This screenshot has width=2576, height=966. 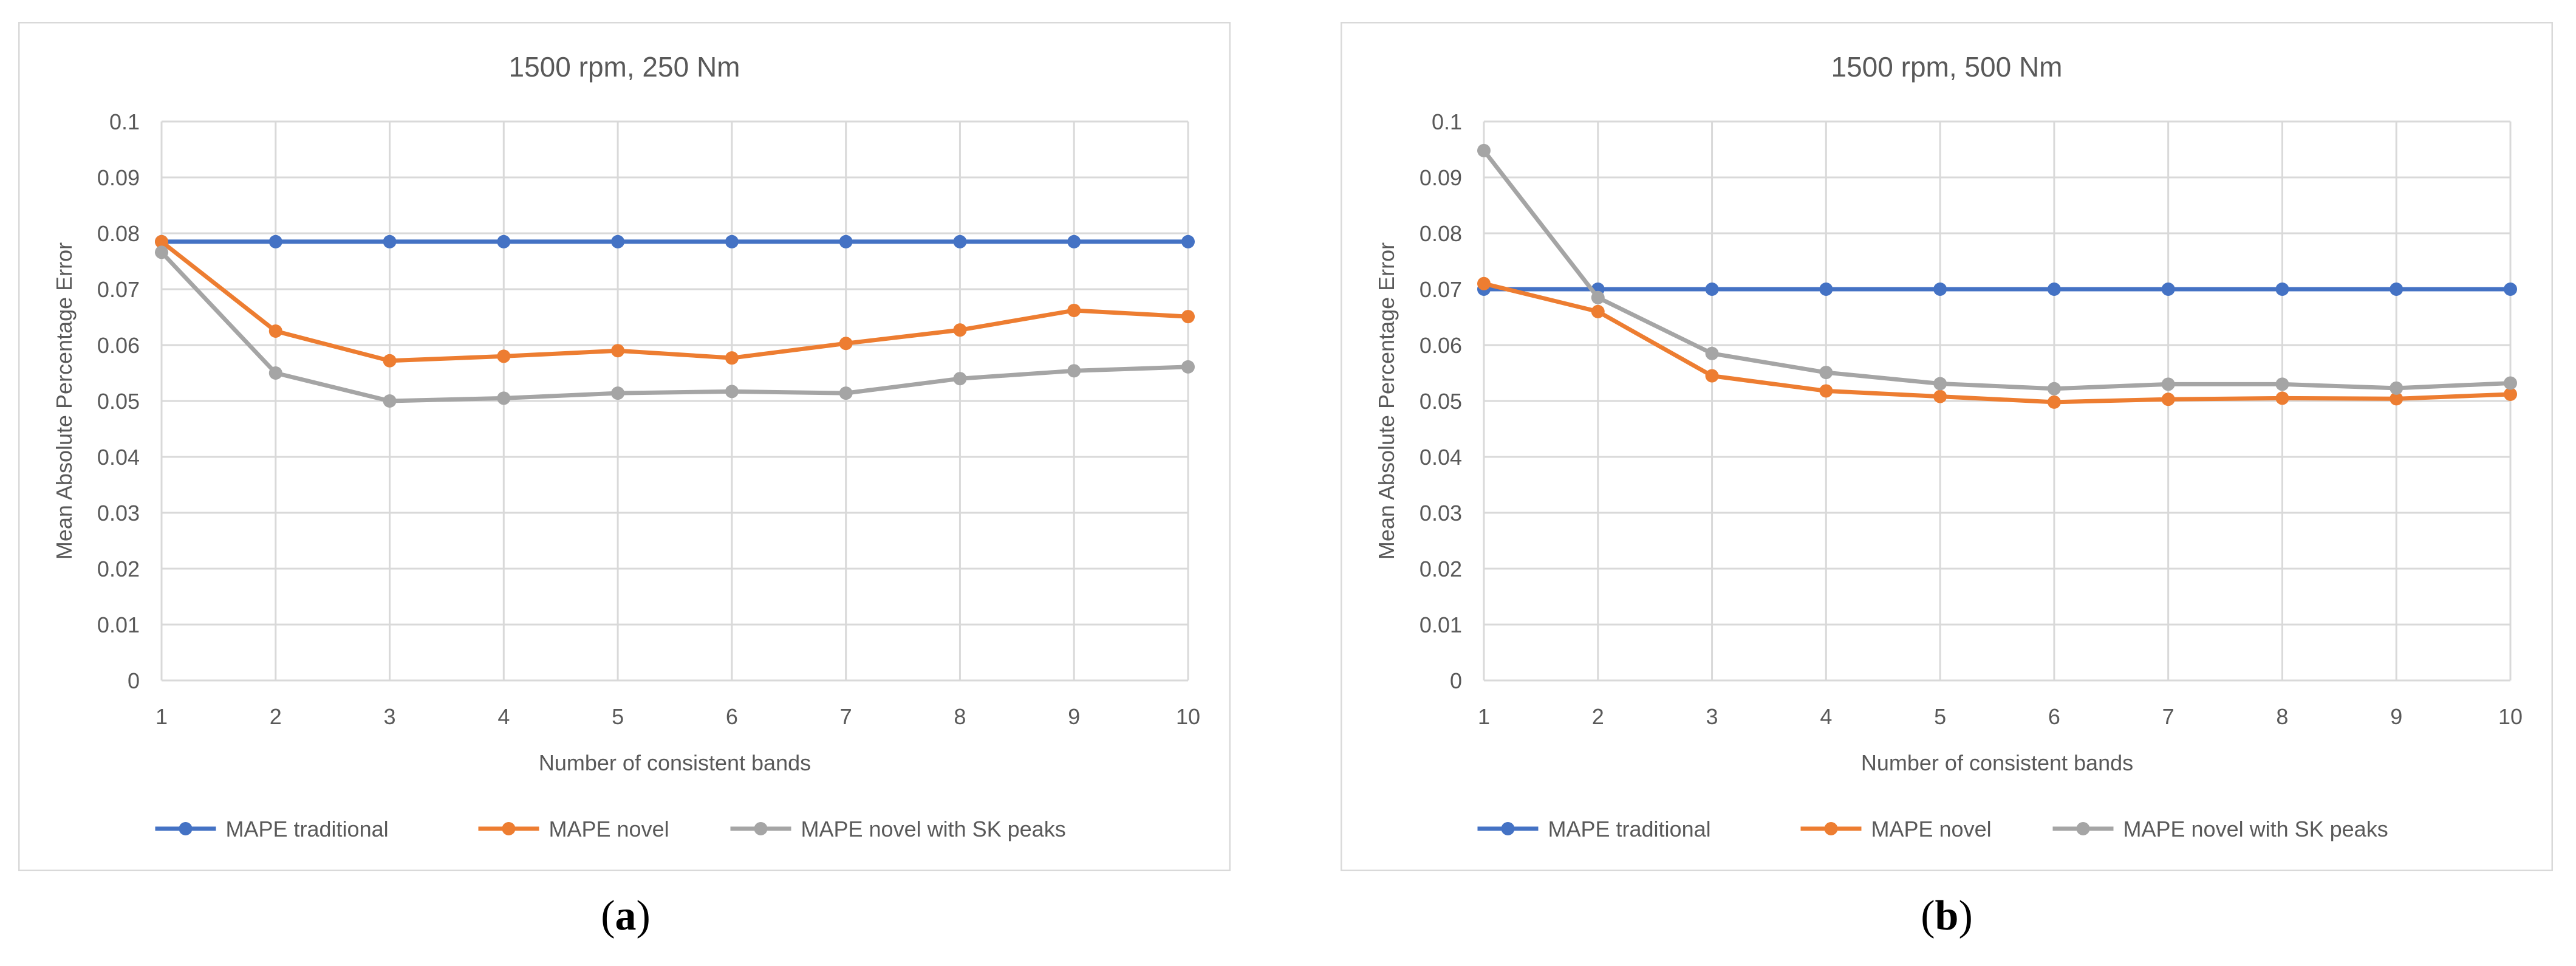 What do you see at coordinates (161, 716) in the screenshot?
I see `x-tick-label: 1` at bounding box center [161, 716].